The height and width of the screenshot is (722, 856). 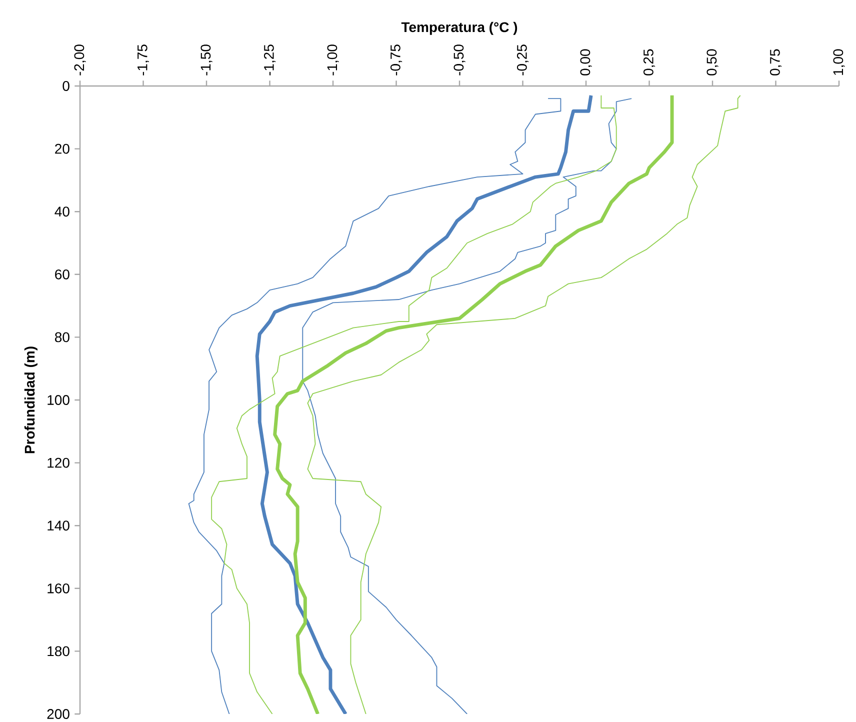 I want to click on y-tick-label: 200, so click(x=58, y=714).